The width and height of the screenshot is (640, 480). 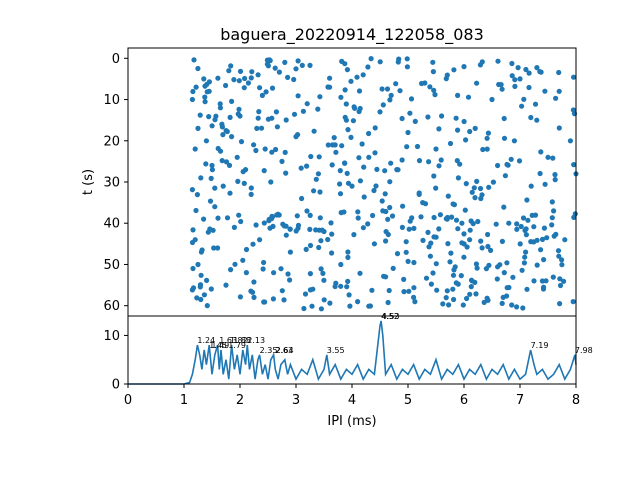 What do you see at coordinates (116, 59) in the screenshot?
I see `raster-y-tick-label: 0` at bounding box center [116, 59].